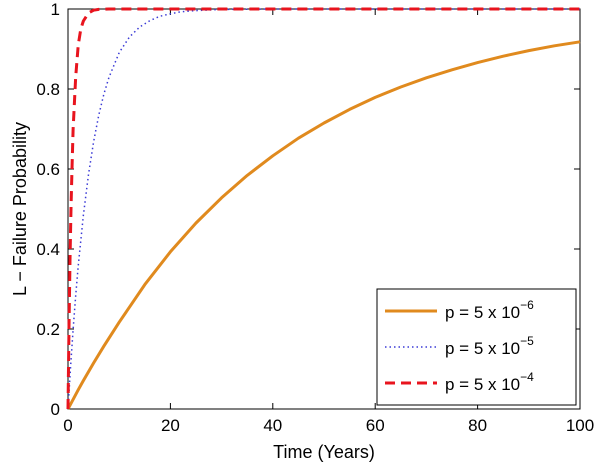 This screenshot has width=600, height=468. Describe the element at coordinates (48, 209) in the screenshot. I see `y-tick-labels: 0 0.2 0.4 0.6 0.8 1` at that location.